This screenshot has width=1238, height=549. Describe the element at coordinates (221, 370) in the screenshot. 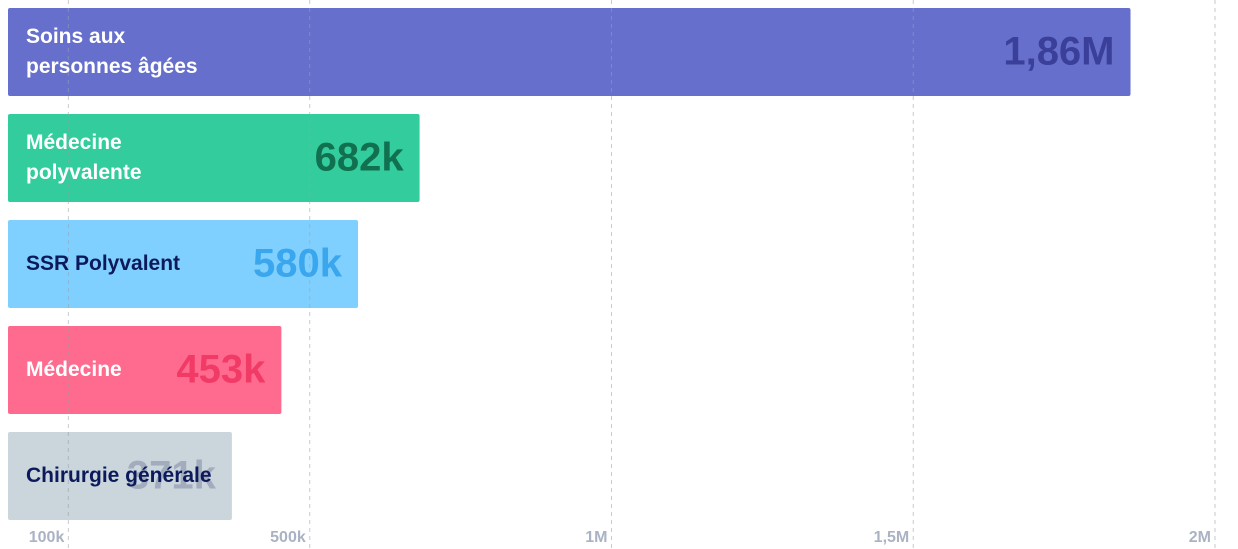

I see `value-label: 453k` at that location.